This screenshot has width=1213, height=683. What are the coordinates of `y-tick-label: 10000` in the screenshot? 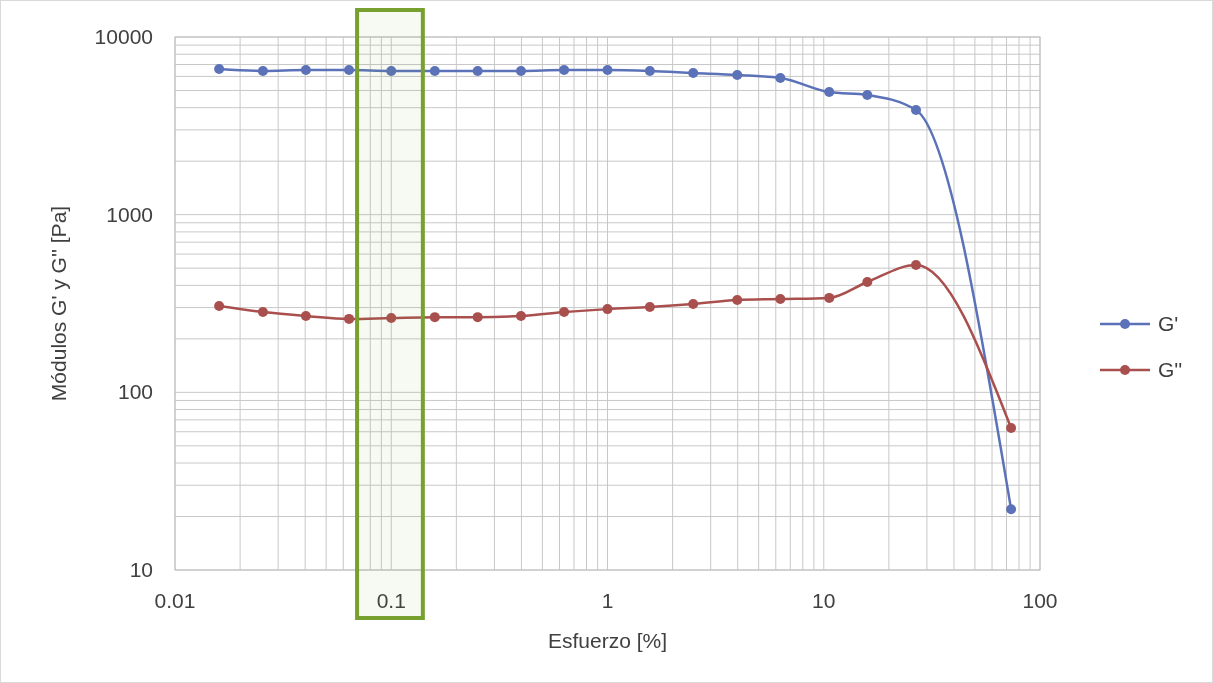 It's located at (123, 36).